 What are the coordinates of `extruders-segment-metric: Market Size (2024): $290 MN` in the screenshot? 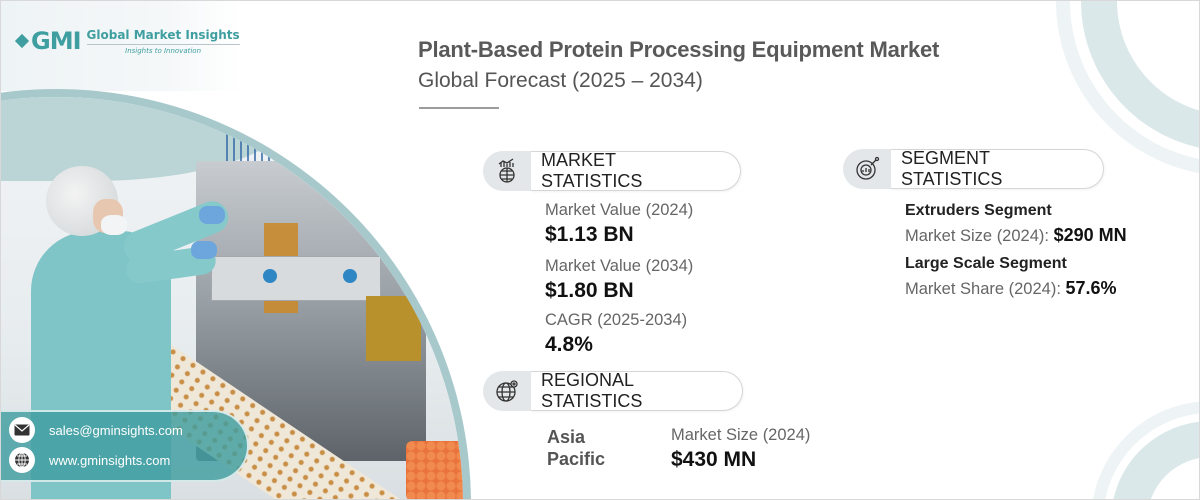 It's located at (1016, 235).